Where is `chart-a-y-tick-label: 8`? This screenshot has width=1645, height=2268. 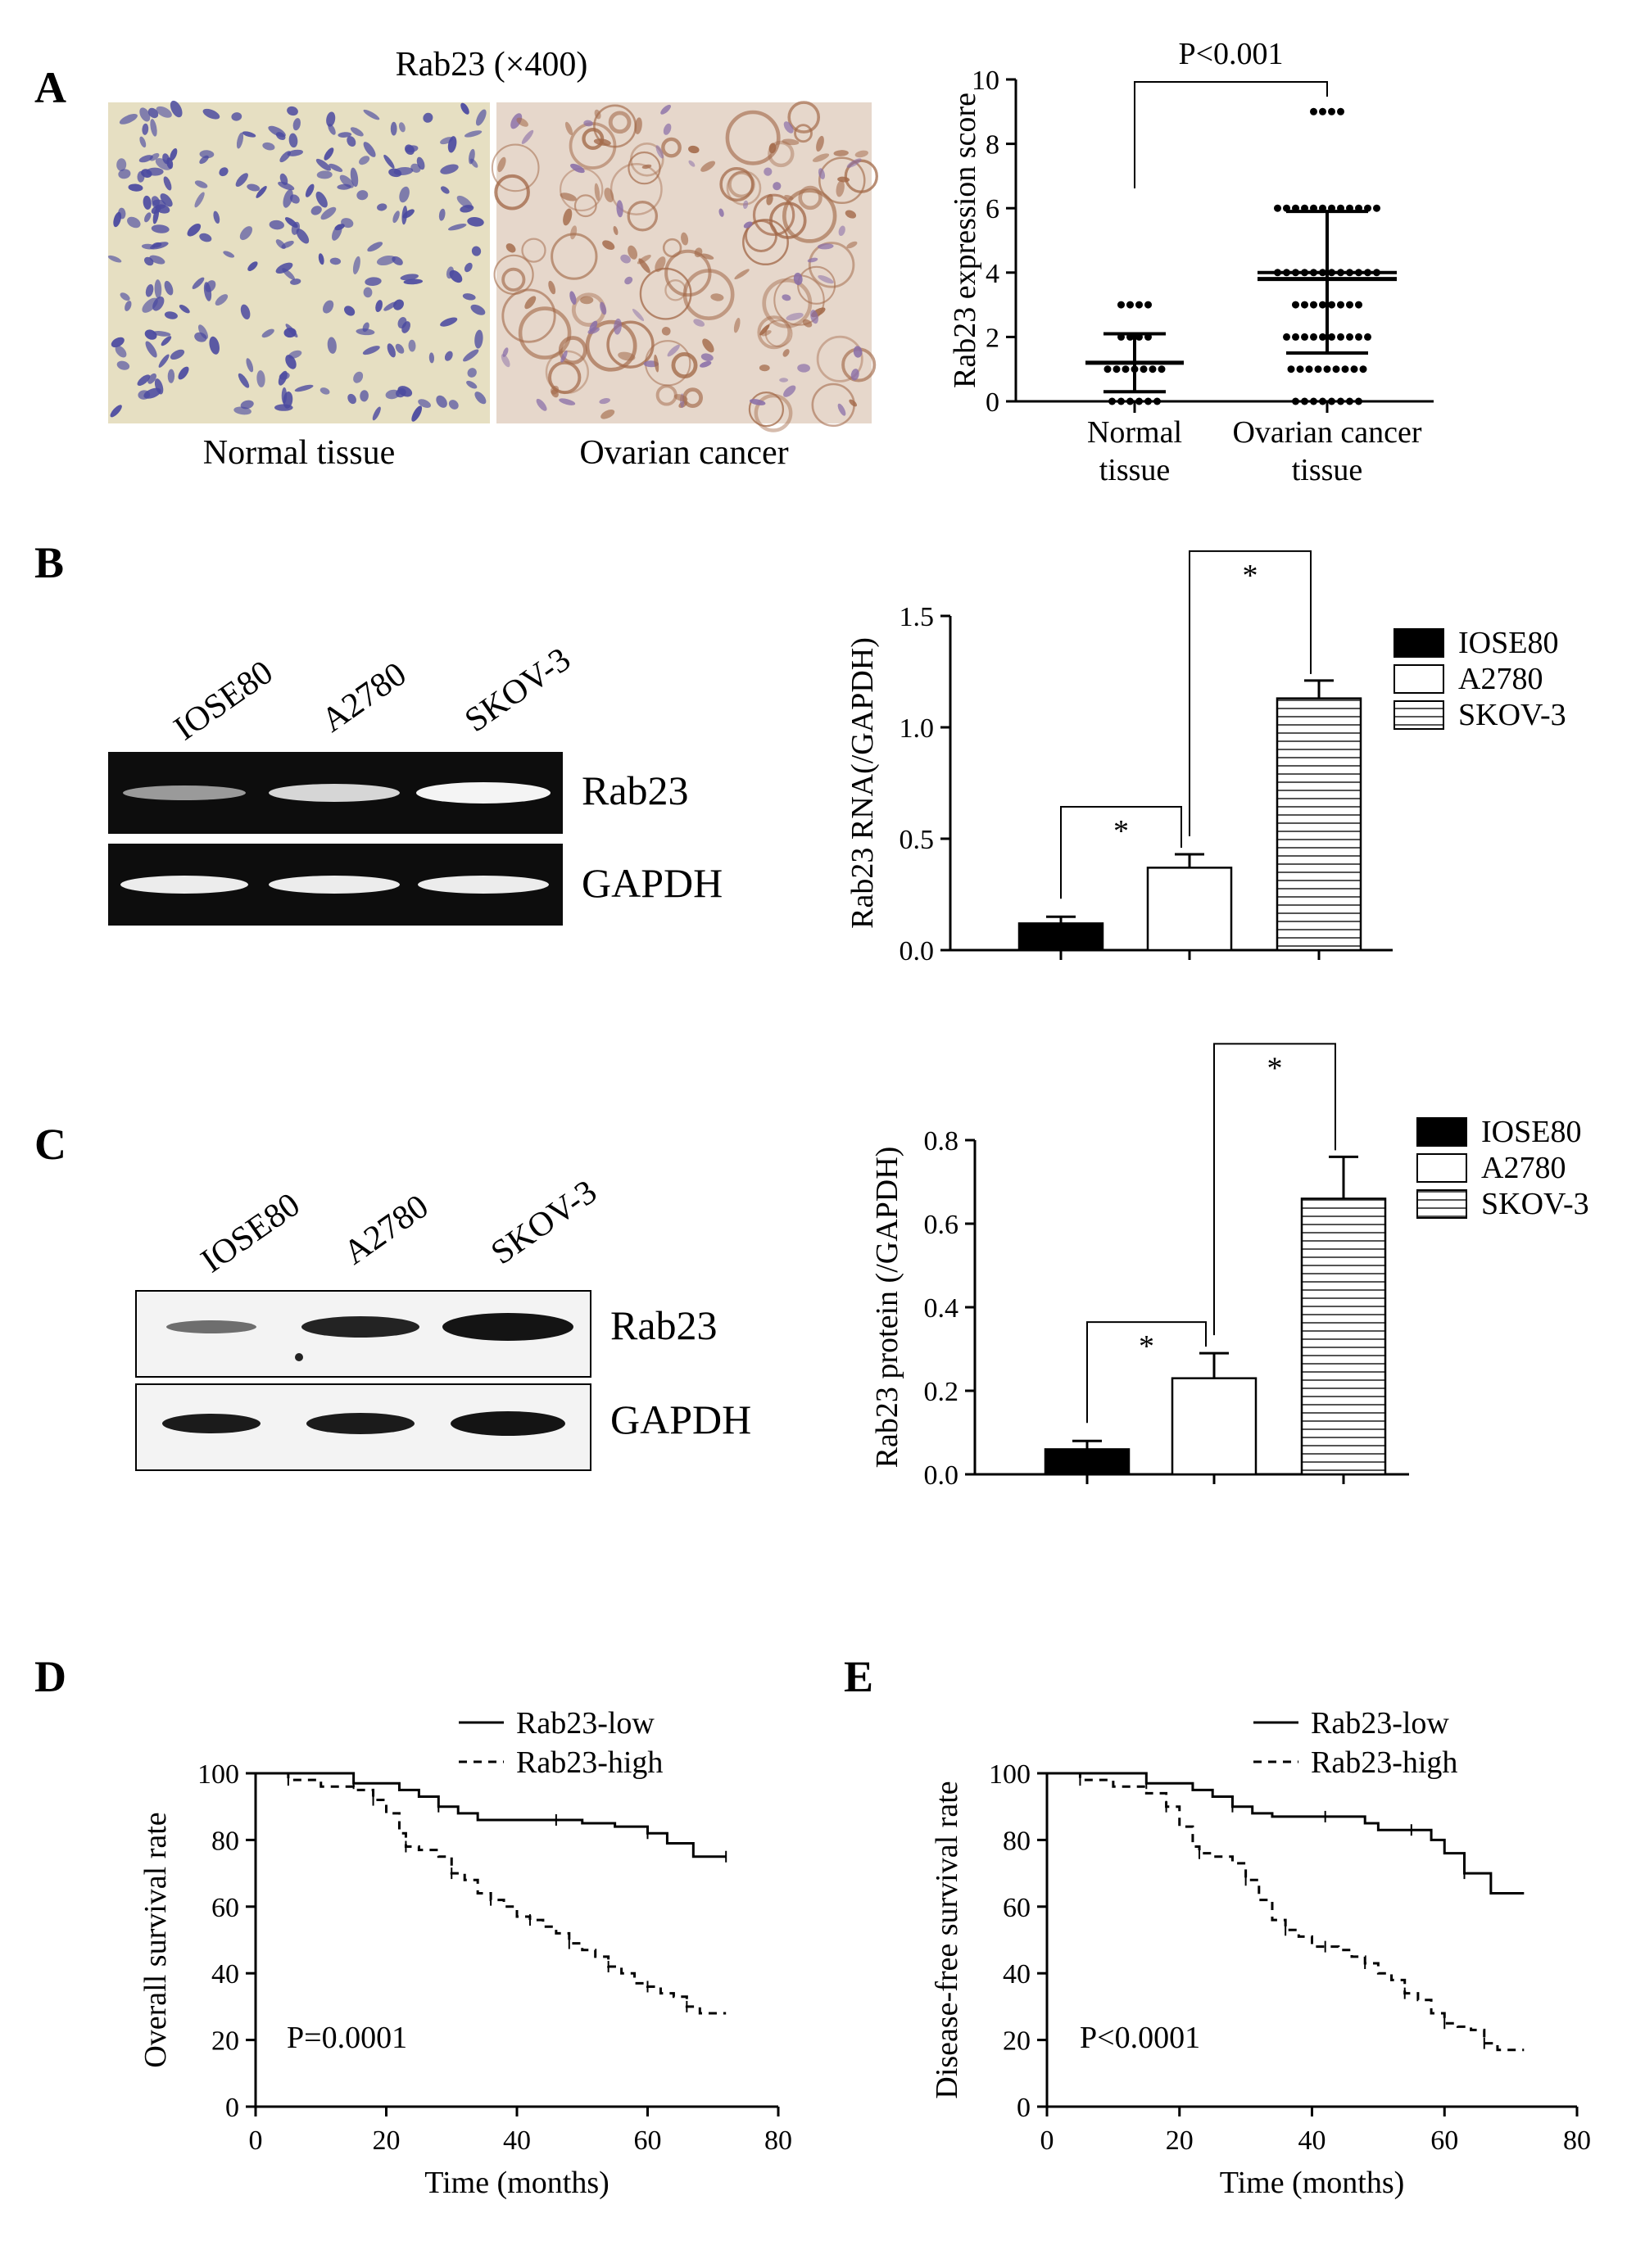
chart-a-y-tick-label: 8 is located at coordinates (993, 145).